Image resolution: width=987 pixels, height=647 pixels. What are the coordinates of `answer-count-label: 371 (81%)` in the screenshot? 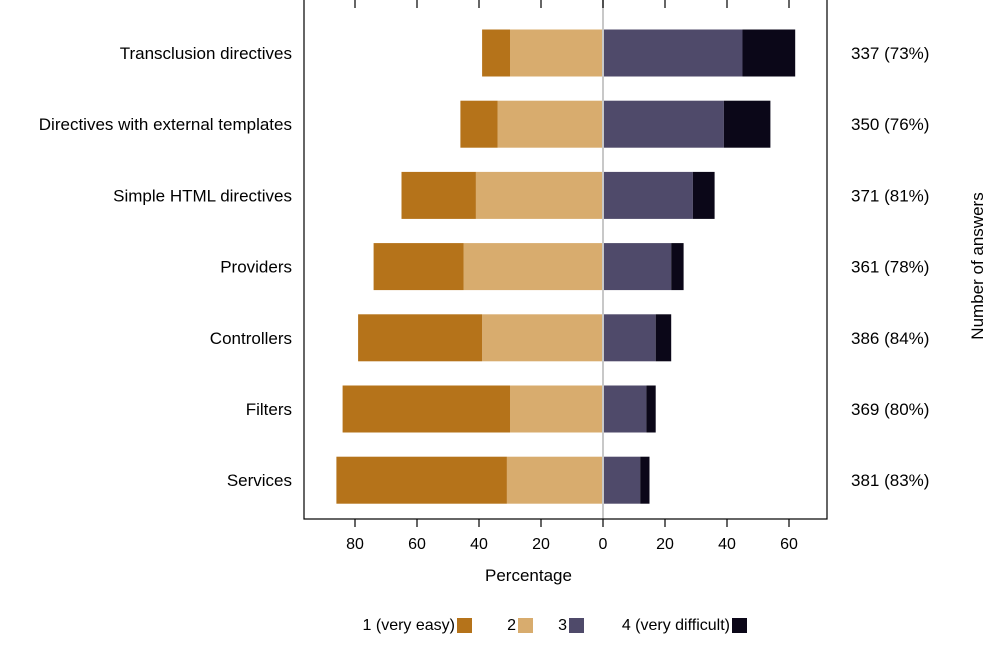 It's located at (890, 195).